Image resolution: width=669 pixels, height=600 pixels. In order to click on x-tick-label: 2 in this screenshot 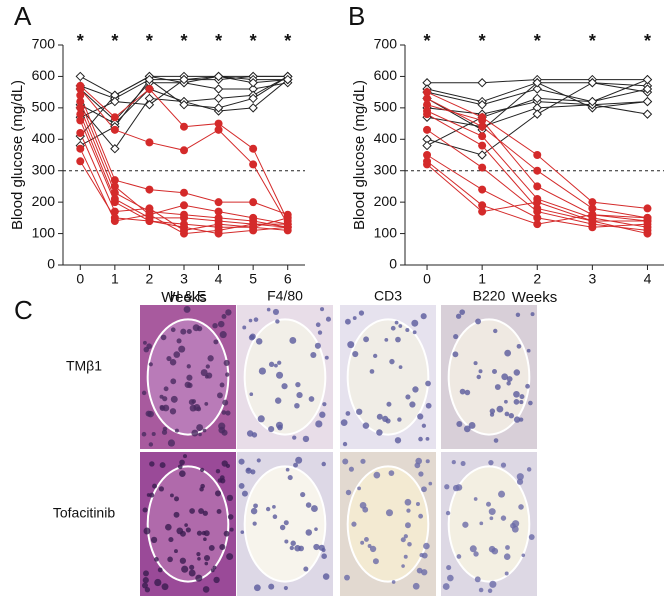, I will do `click(150, 279)`.